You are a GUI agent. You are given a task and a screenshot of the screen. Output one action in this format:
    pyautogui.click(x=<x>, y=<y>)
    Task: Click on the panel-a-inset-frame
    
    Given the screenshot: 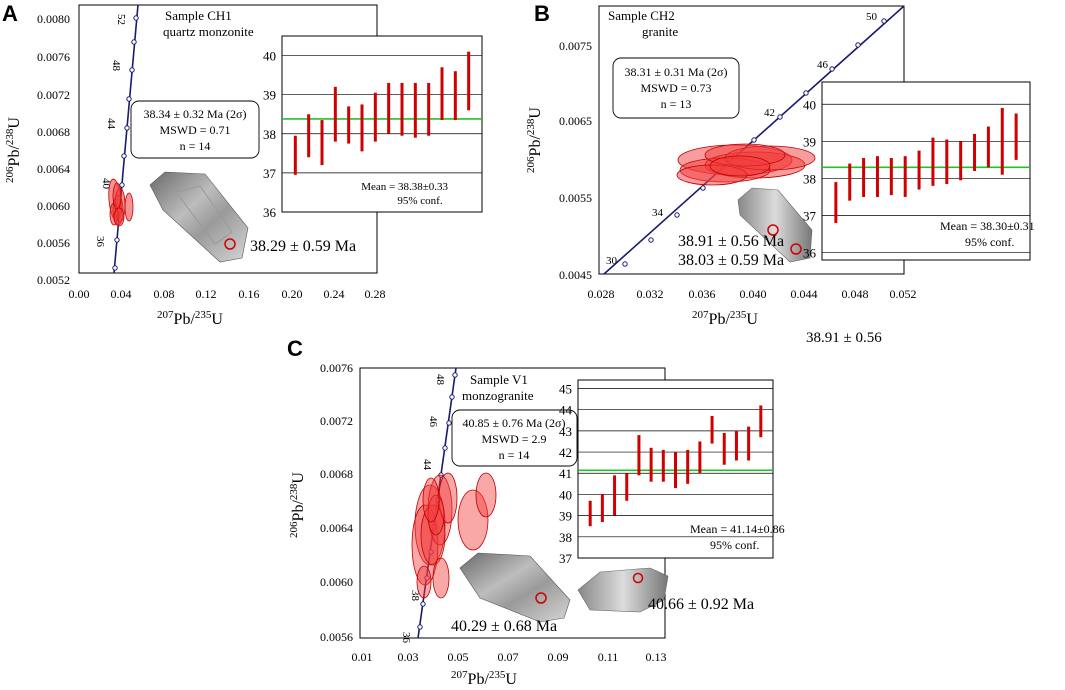 What is the action you would take?
    pyautogui.click(x=382, y=124)
    